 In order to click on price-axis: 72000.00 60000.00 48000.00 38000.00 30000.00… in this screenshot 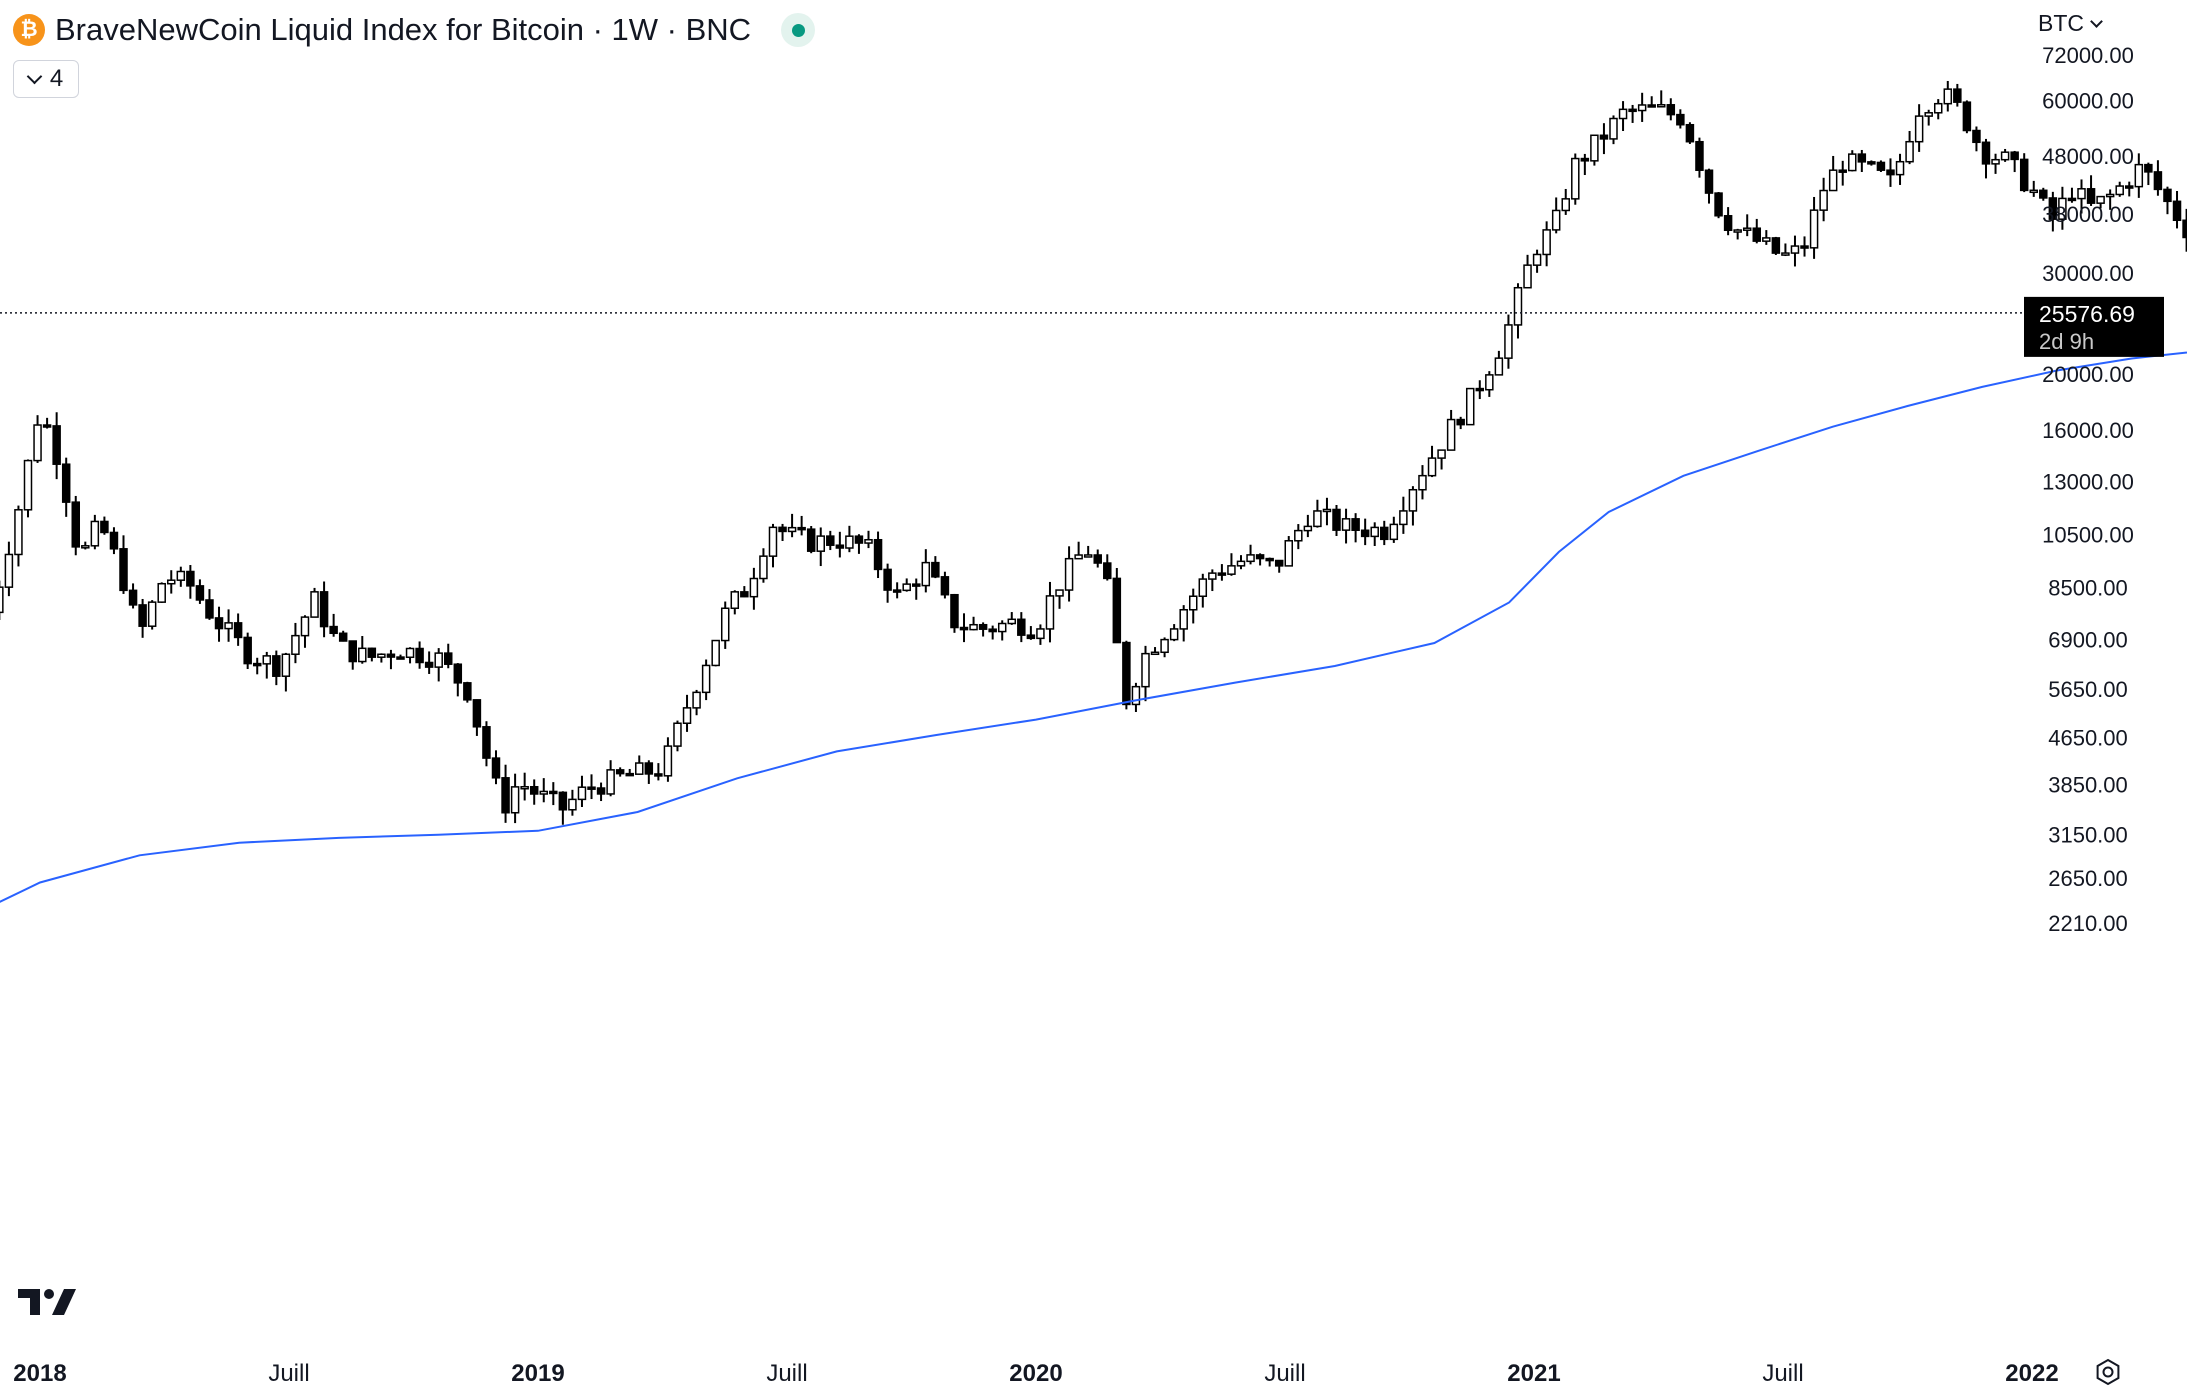, I will do `click(2088, 489)`.